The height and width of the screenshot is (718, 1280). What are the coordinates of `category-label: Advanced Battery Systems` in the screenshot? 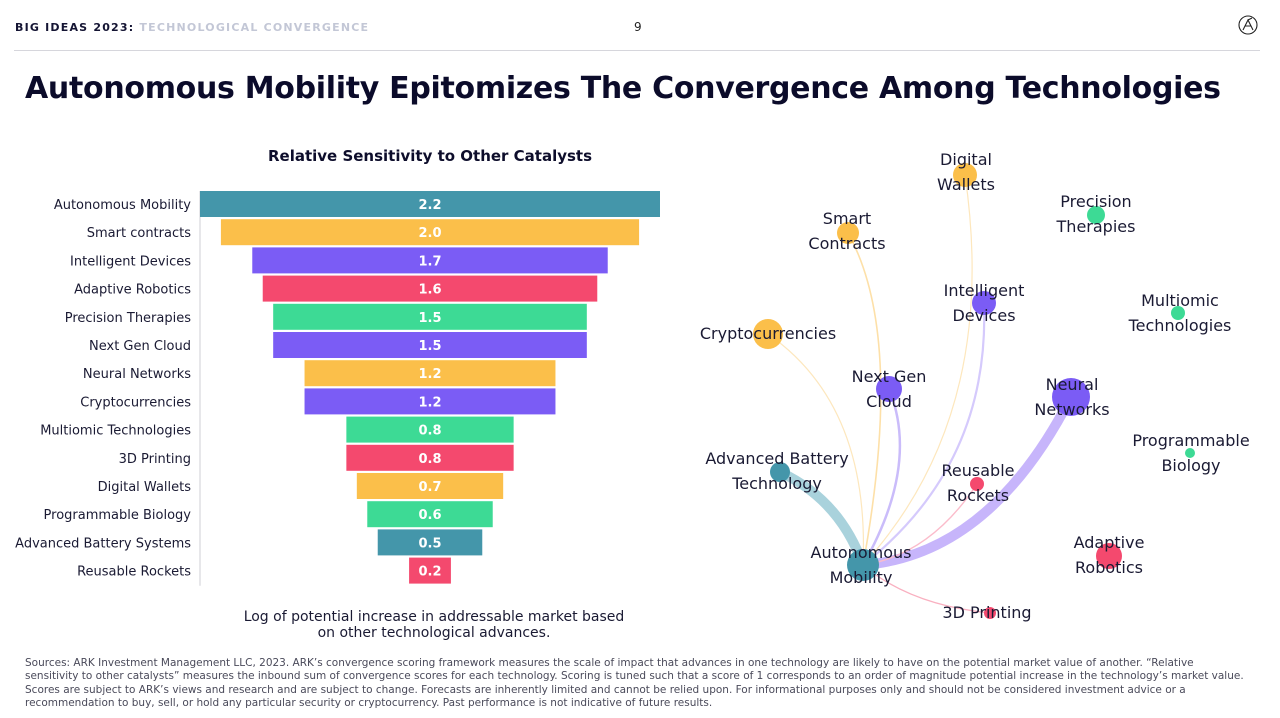 It's located at (103, 543).